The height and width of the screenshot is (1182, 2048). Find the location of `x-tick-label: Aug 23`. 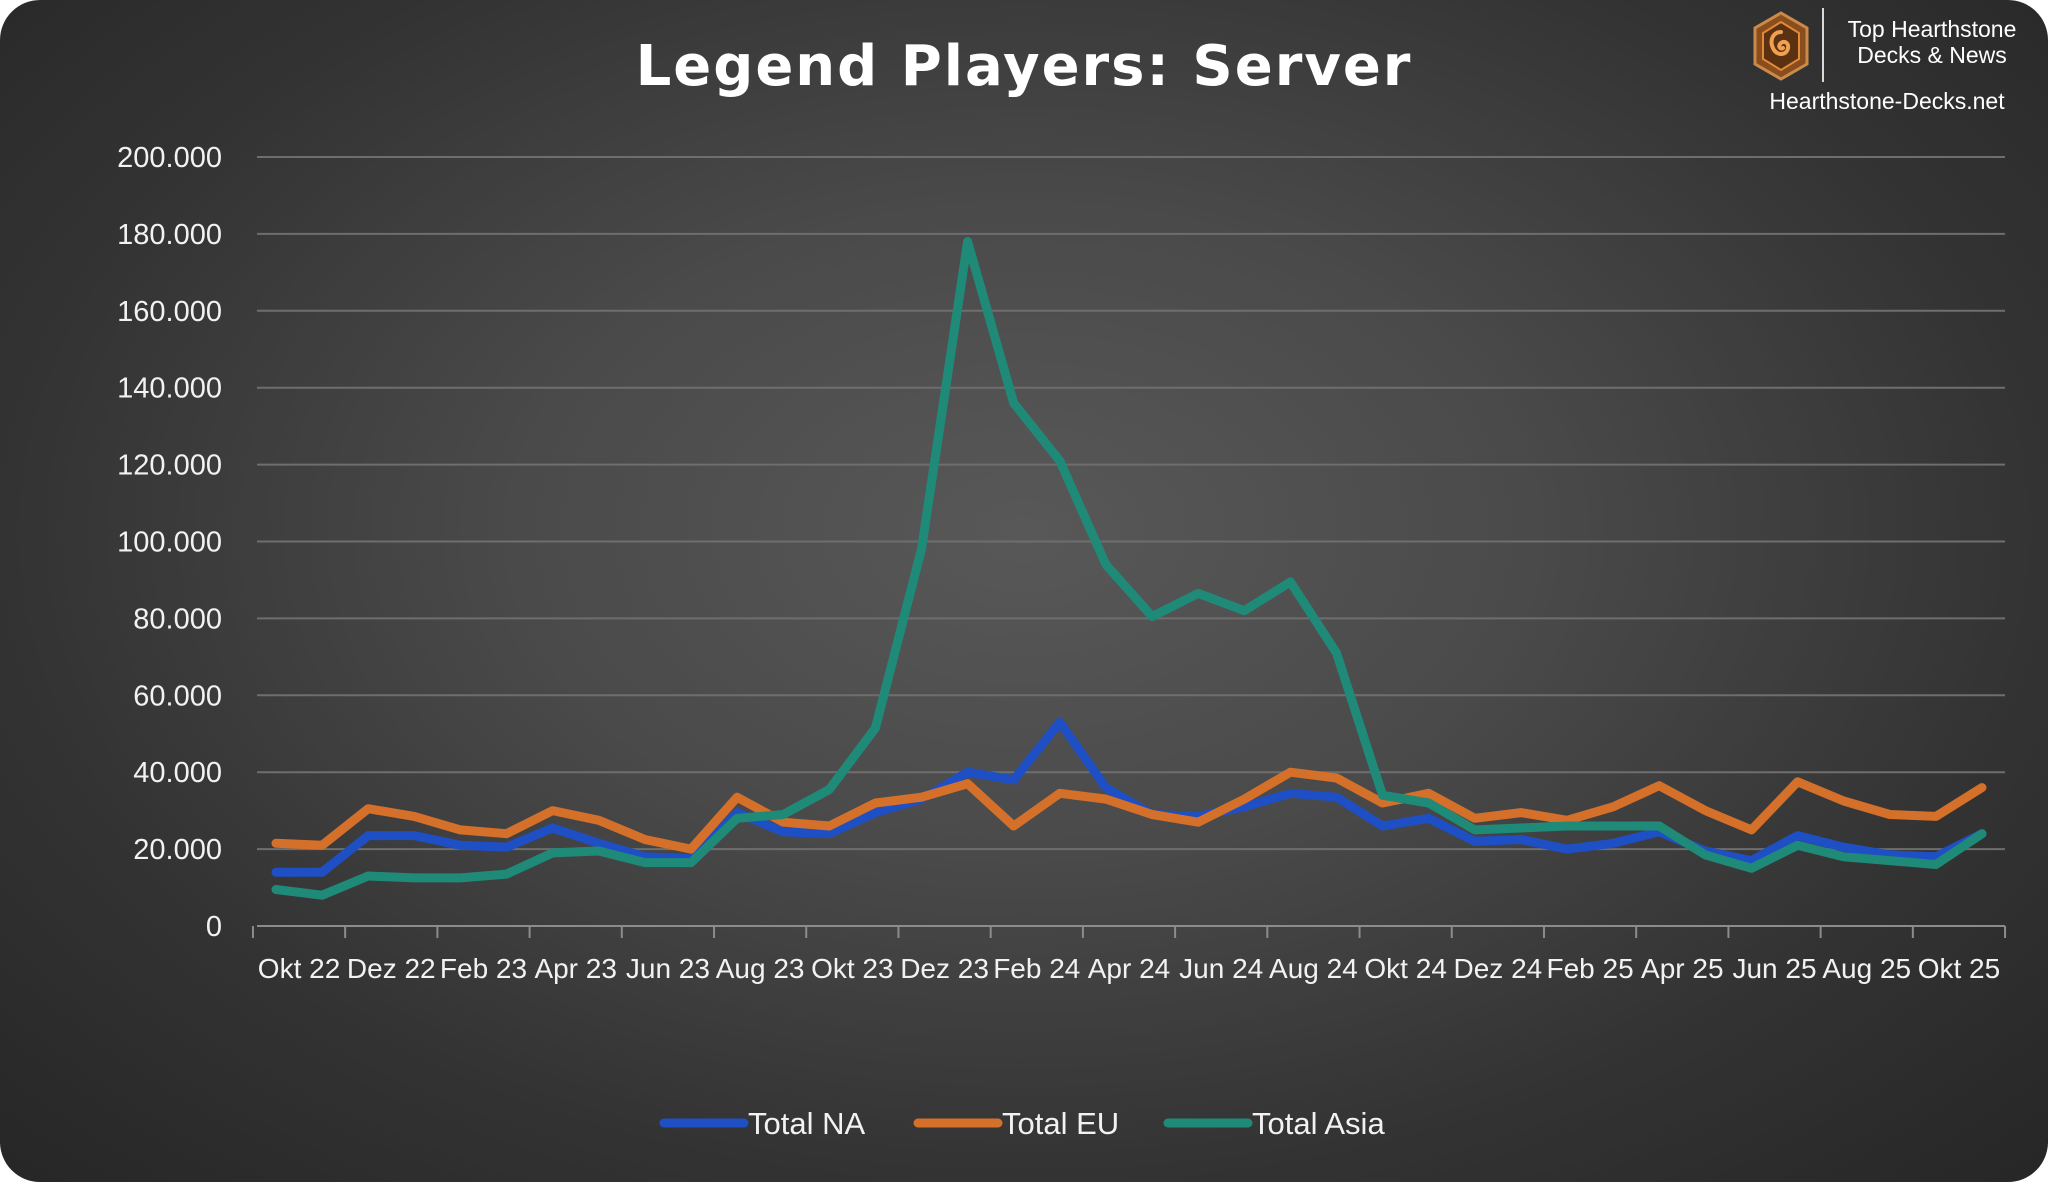

x-tick-label: Aug 23 is located at coordinates (760, 968).